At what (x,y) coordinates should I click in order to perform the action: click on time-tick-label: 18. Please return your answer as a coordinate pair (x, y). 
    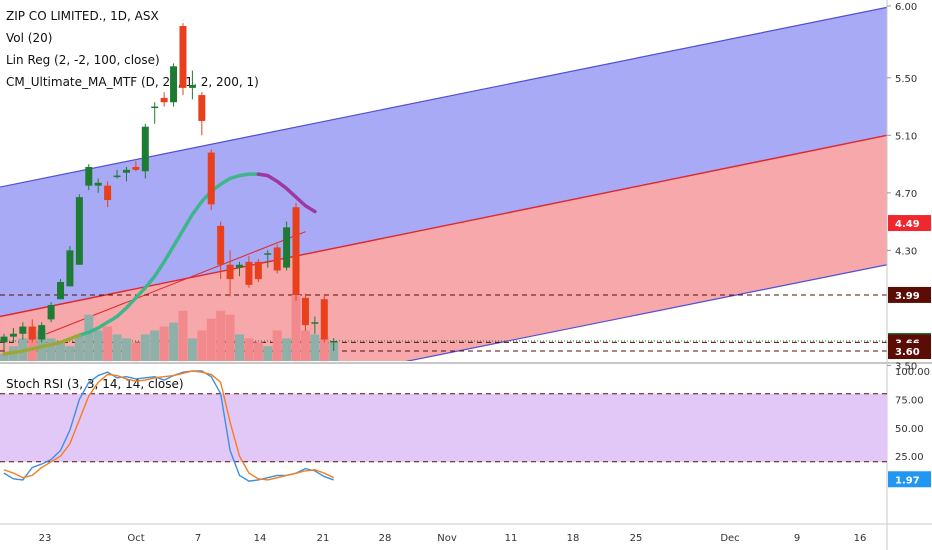
    Looking at the image, I should click on (573, 538).